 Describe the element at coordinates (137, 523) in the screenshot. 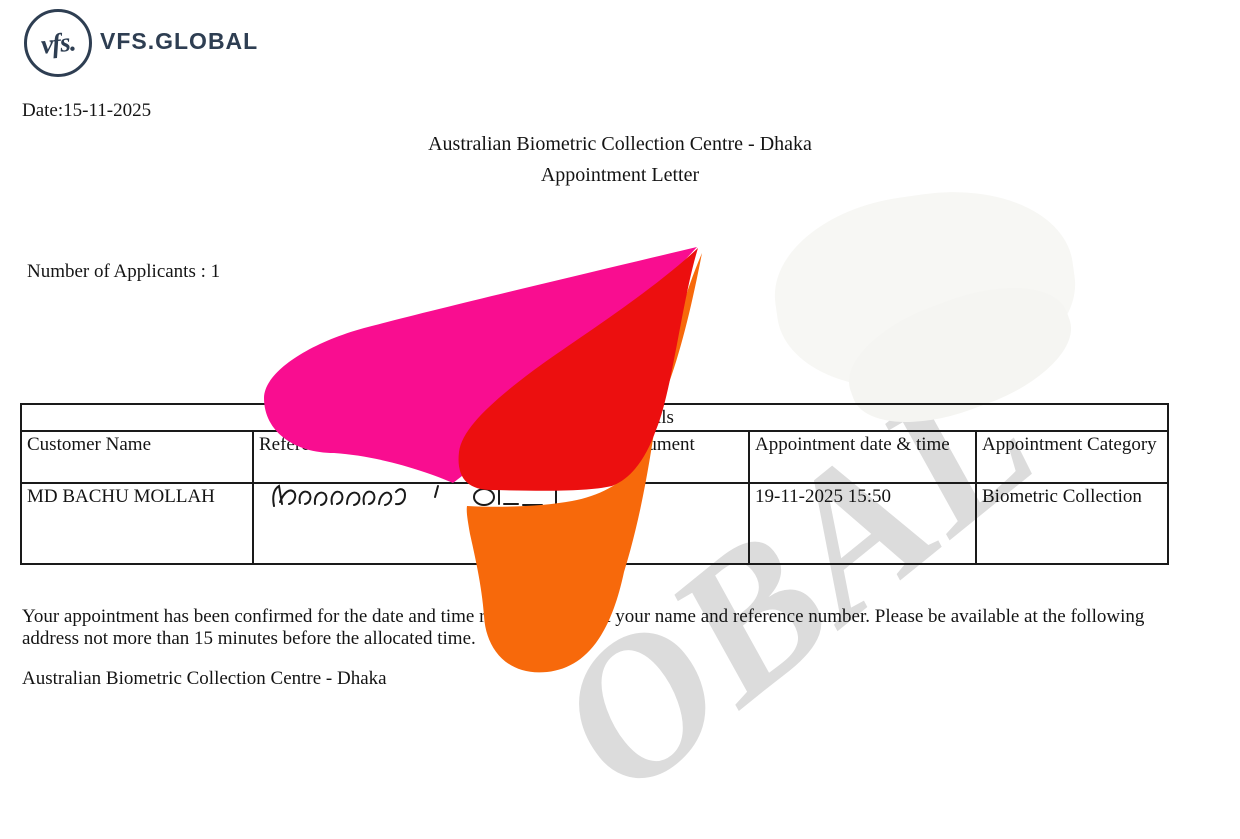

I see `cell-customer-name: MD BACHU MOLLAH` at that location.